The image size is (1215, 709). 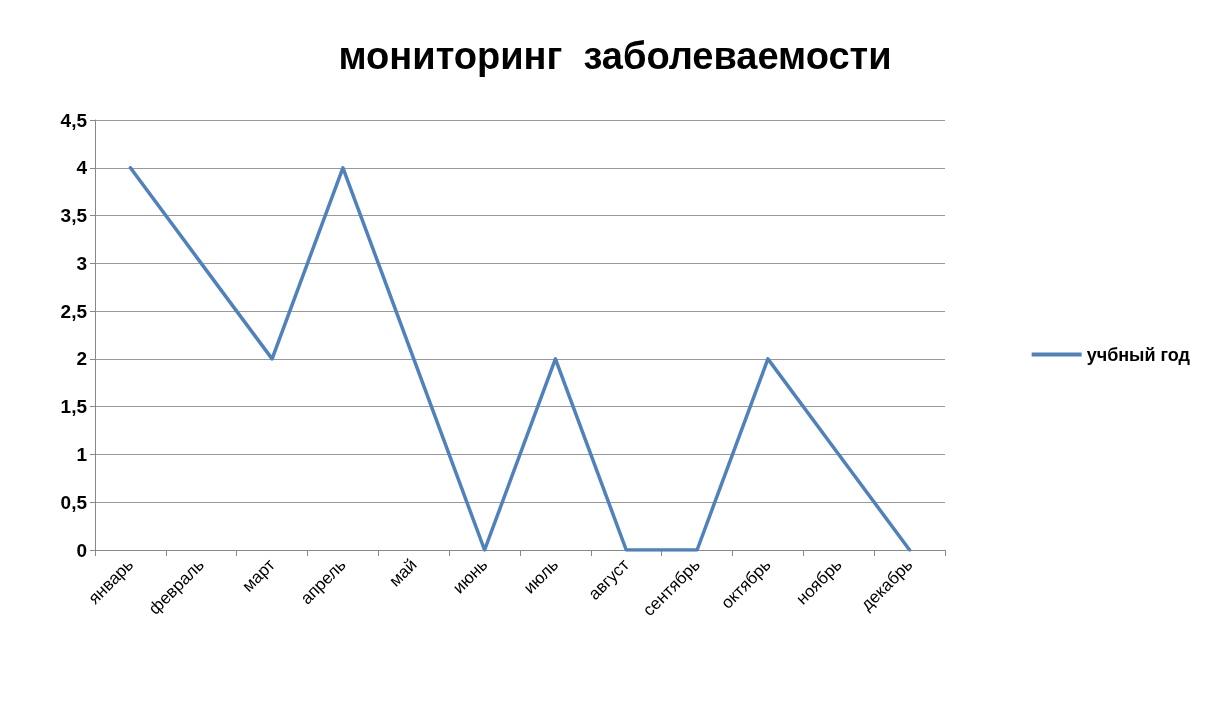 I want to click on y-tick-label: 3,5, so click(x=74, y=216).